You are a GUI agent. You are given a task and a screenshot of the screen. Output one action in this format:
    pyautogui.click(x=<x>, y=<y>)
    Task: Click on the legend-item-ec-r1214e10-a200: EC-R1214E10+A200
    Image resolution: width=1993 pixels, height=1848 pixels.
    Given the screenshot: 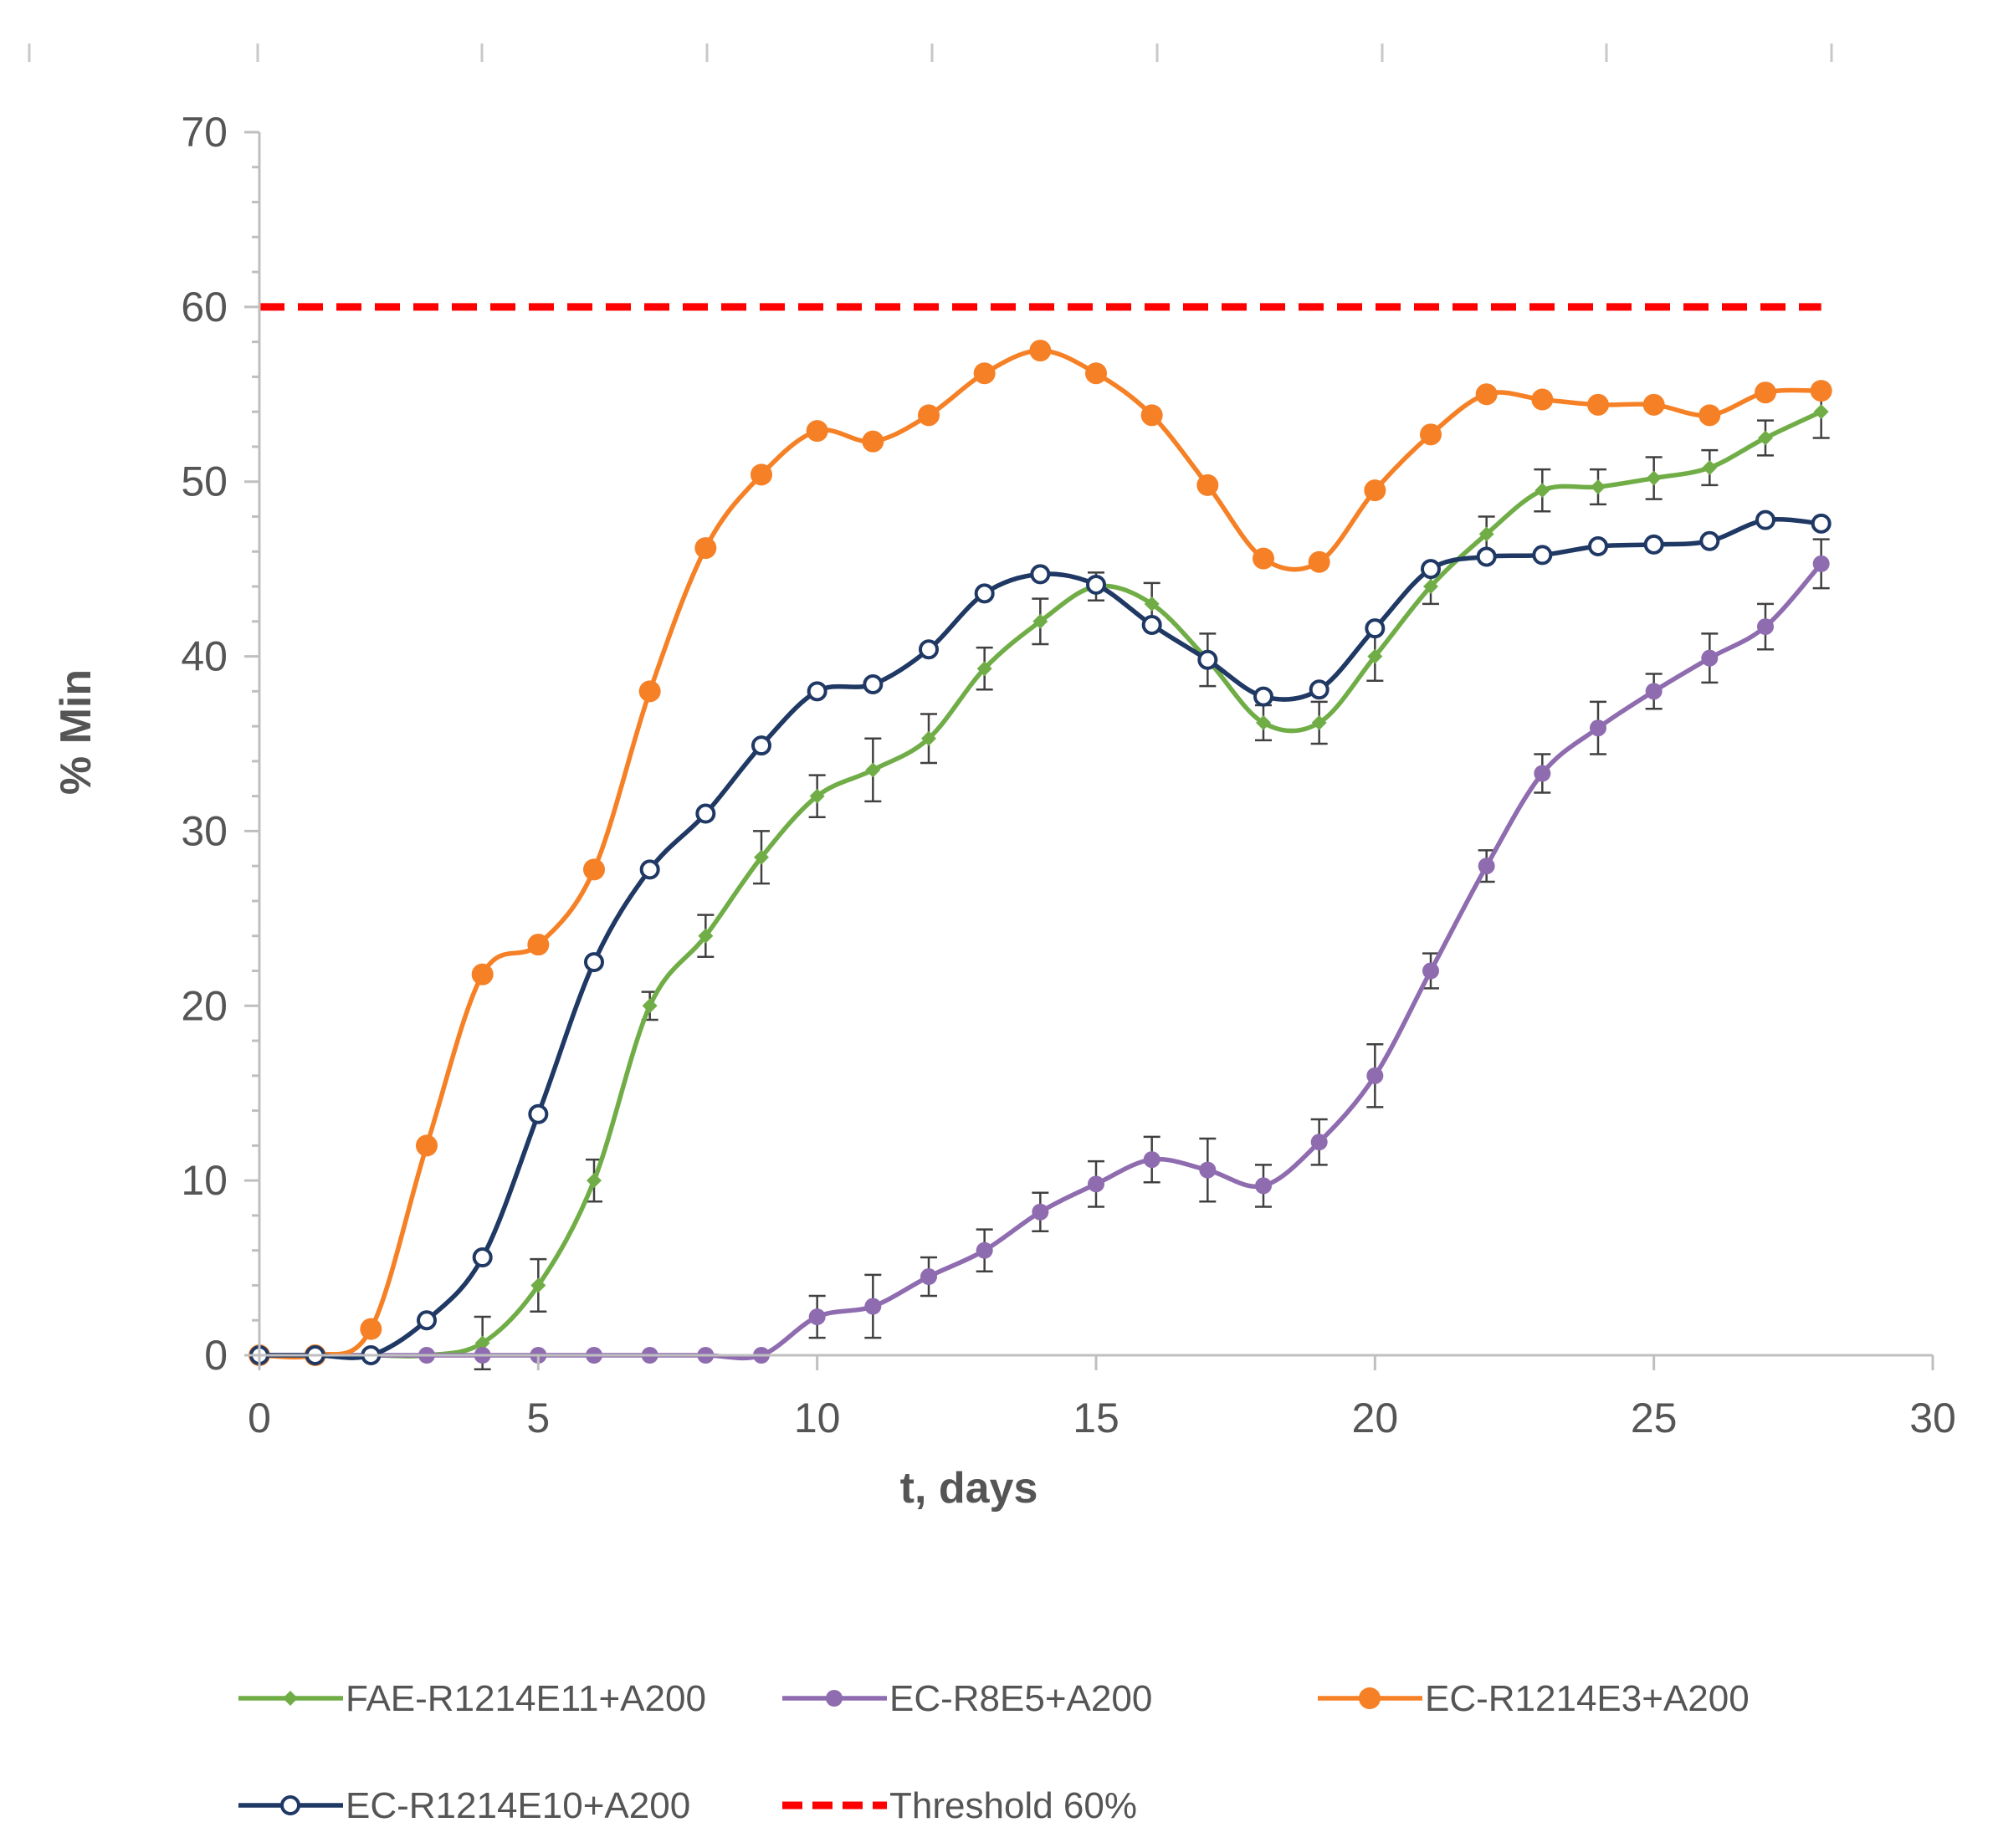 What is the action you would take?
    pyautogui.click(x=464, y=1805)
    